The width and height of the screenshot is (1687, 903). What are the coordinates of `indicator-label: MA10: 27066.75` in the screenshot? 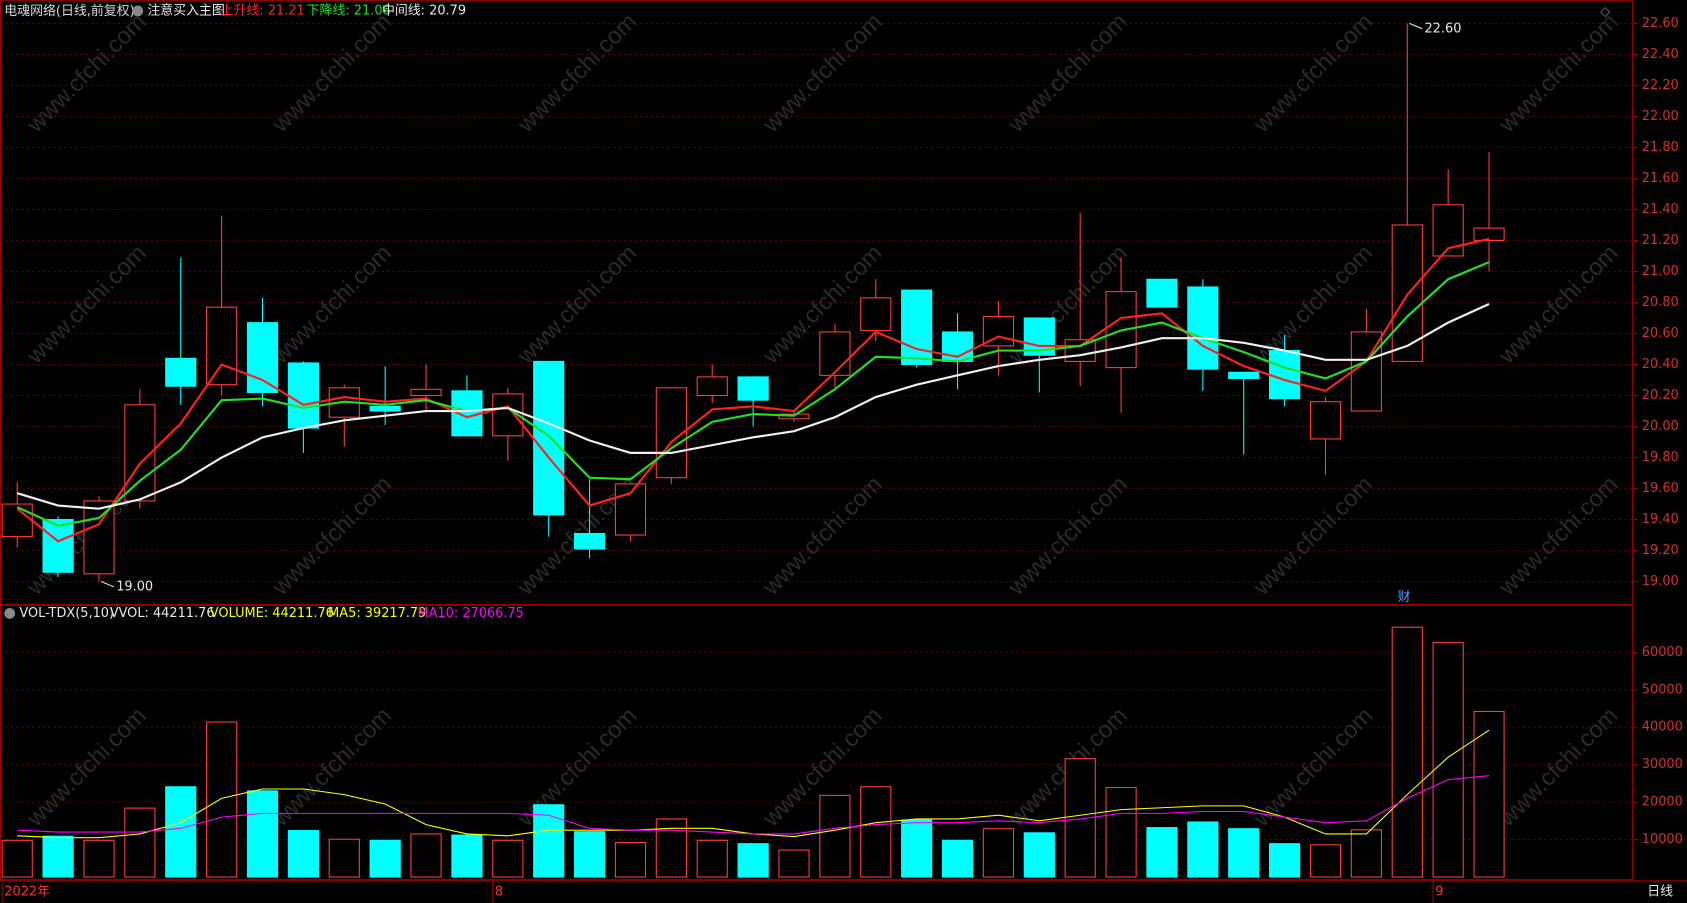 It's located at (470, 613).